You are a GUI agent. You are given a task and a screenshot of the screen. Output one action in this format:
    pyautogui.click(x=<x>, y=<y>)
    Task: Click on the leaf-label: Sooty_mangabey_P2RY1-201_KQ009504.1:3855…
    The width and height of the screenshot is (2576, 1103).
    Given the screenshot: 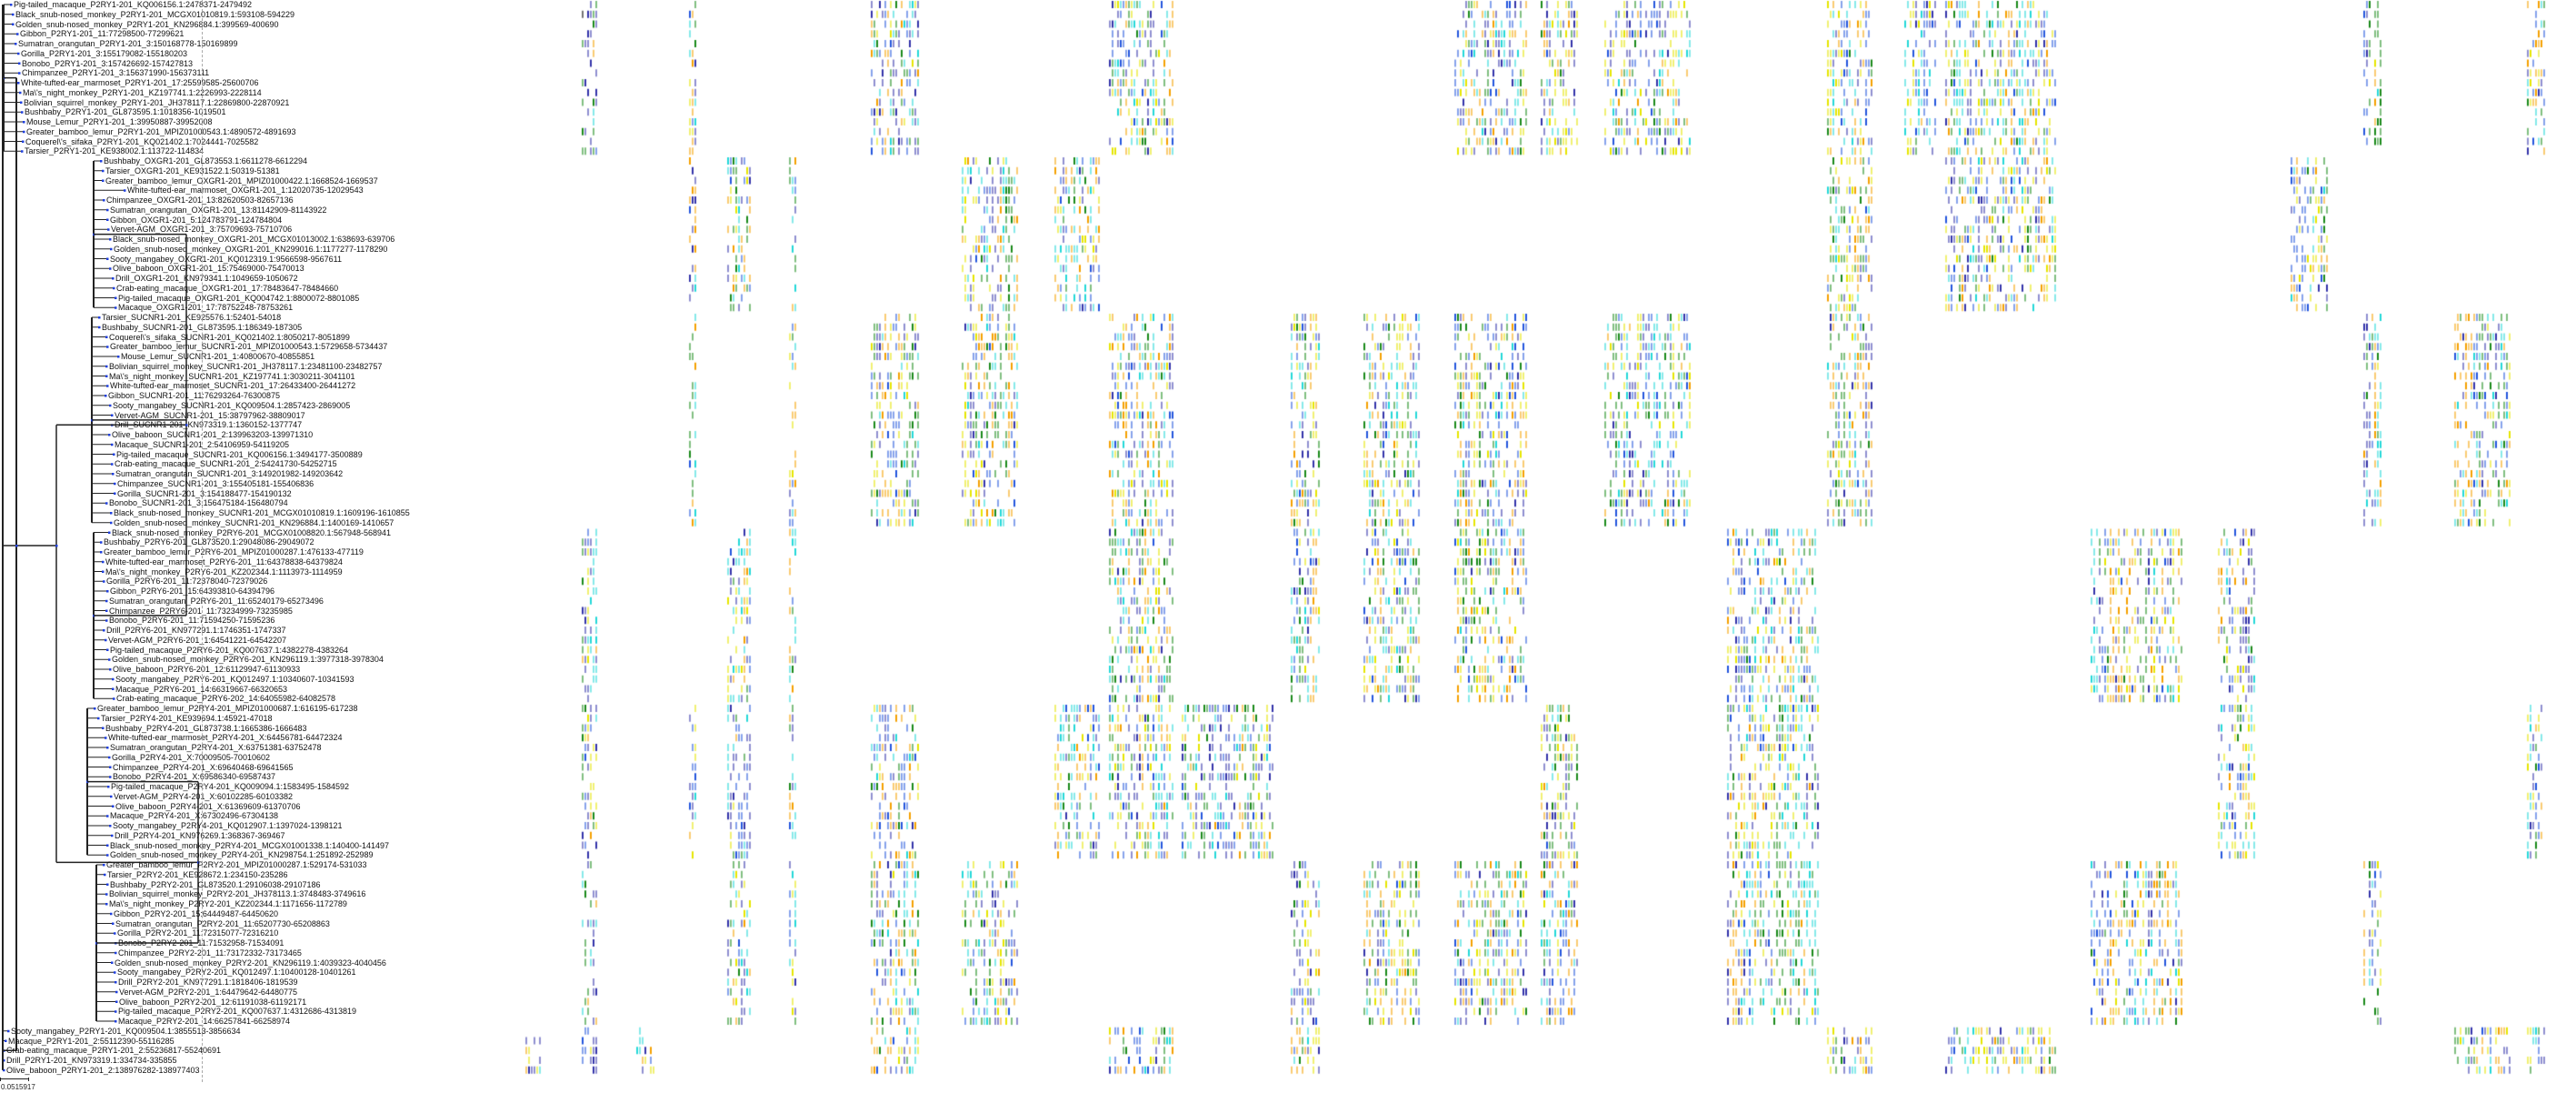 What is the action you would take?
    pyautogui.click(x=126, y=1031)
    